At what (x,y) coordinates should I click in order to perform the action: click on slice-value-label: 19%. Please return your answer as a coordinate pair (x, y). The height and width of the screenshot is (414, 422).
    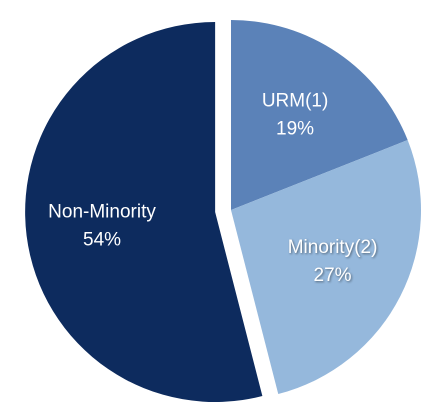
    Looking at the image, I should click on (295, 129).